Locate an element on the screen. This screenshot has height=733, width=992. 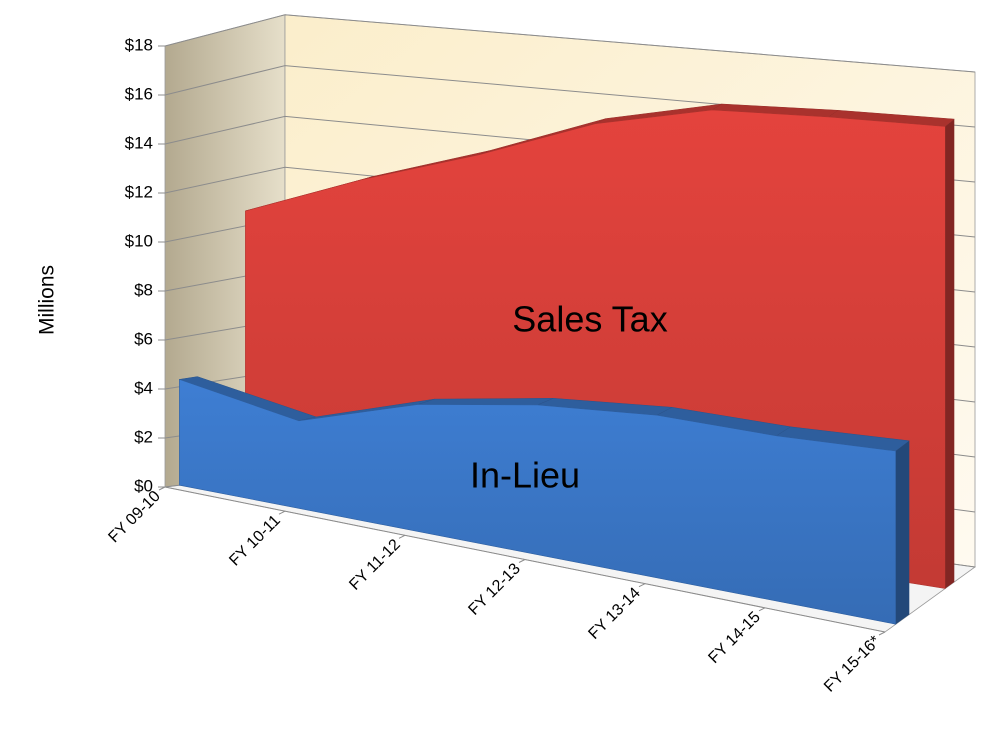
y-tick-label: $18 is located at coordinates (139, 44).